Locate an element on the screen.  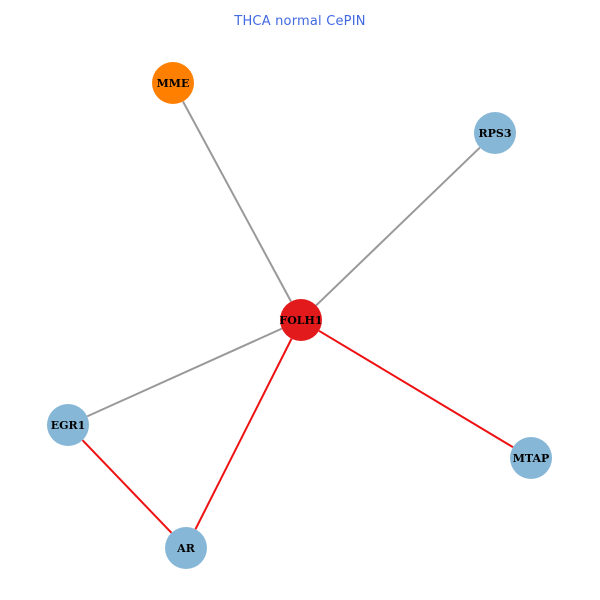
node-circle-ar is located at coordinates (186, 548).